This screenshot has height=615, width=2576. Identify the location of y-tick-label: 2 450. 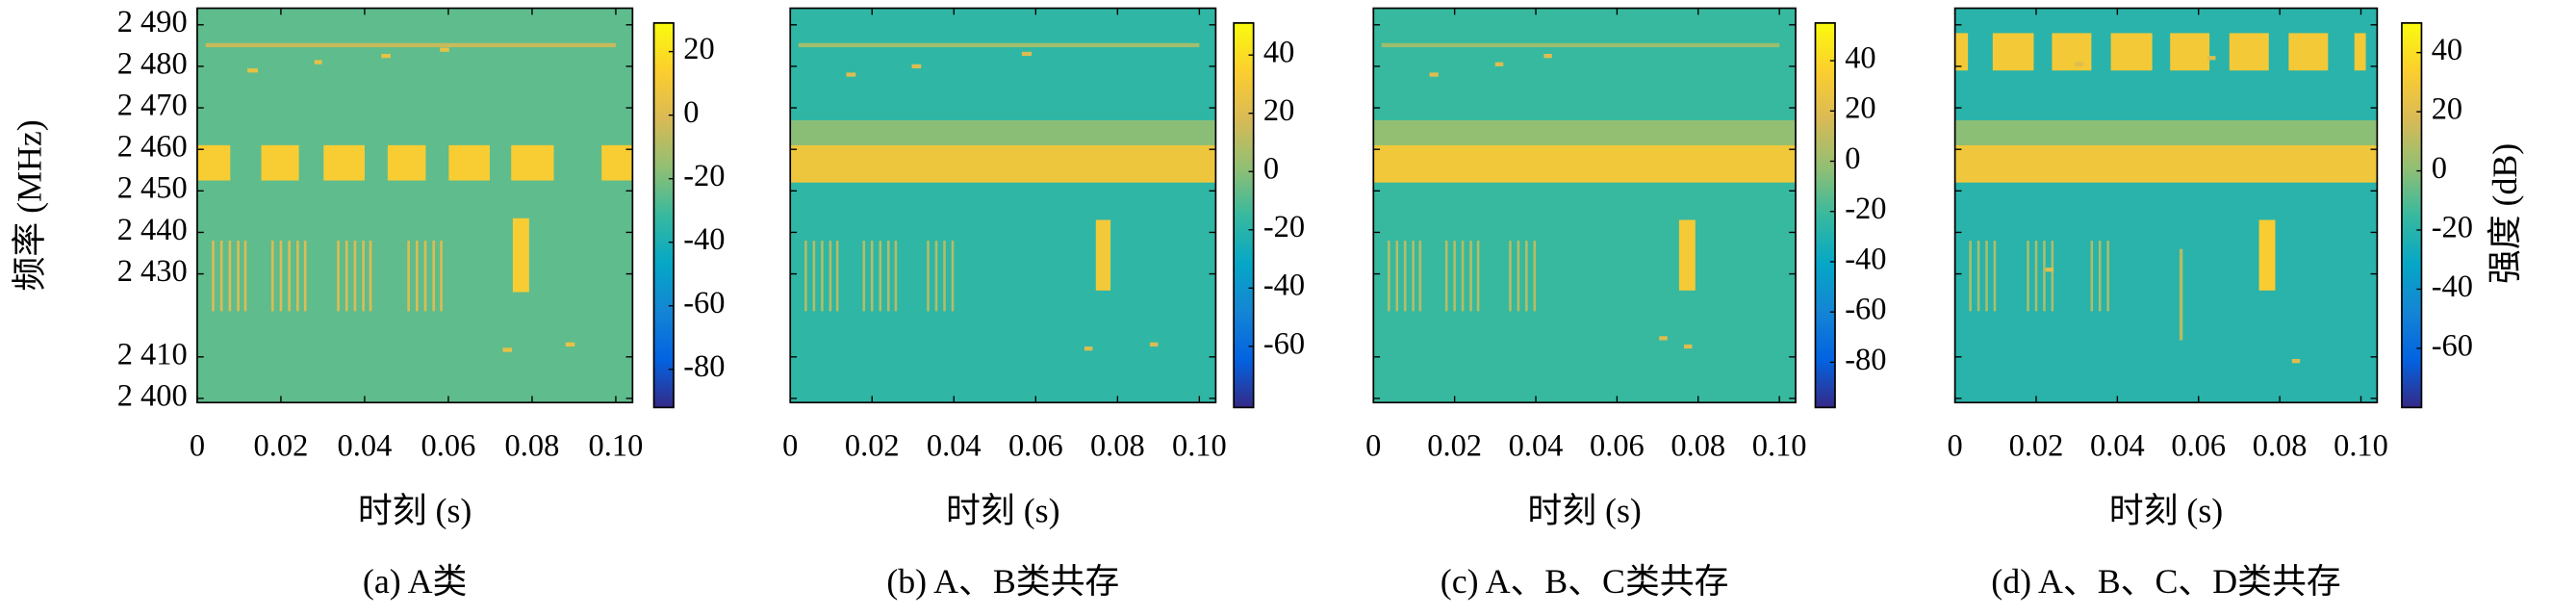
(152, 189).